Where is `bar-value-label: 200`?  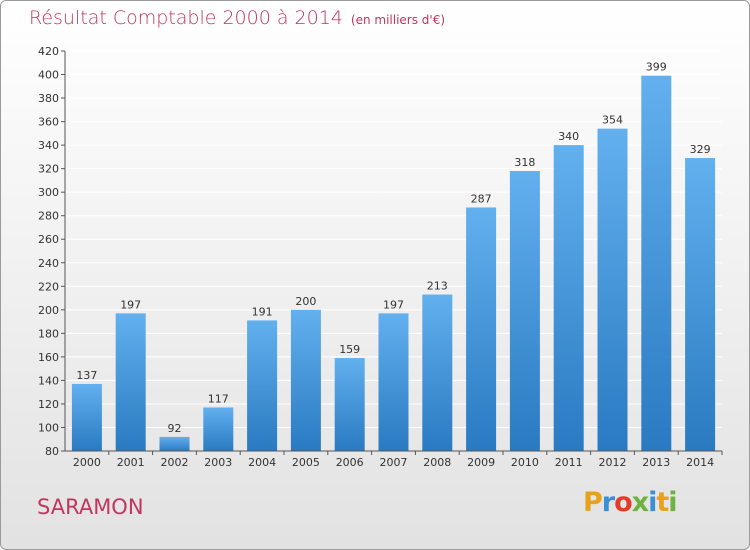 bar-value-label: 200 is located at coordinates (305, 301).